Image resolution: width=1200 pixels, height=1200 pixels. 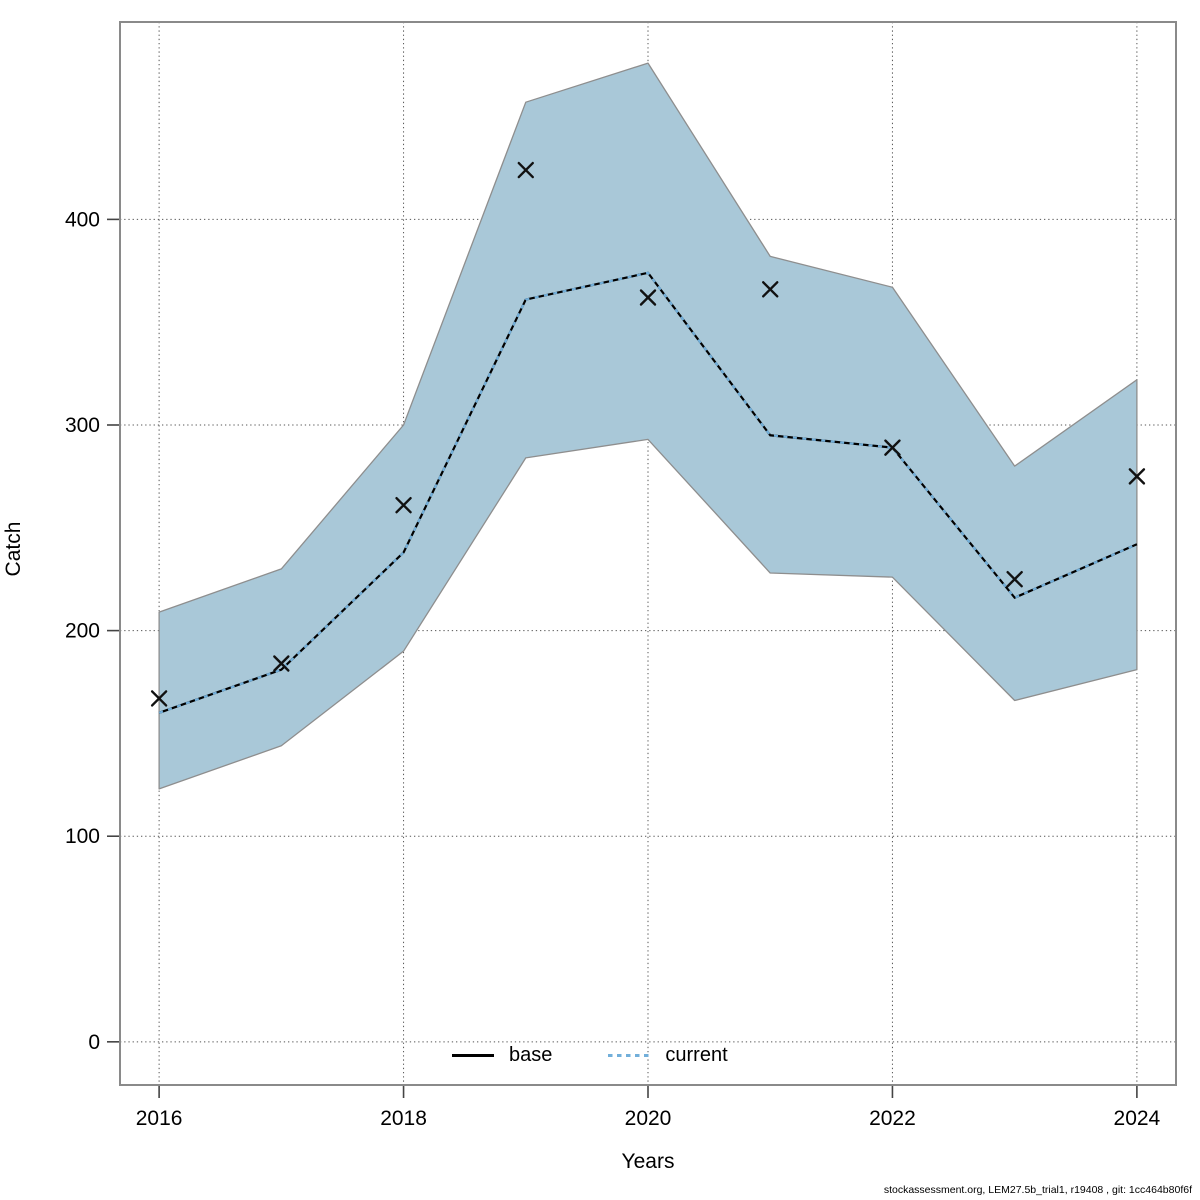 I want to click on x-tick-label: 2018, so click(x=403, y=1118).